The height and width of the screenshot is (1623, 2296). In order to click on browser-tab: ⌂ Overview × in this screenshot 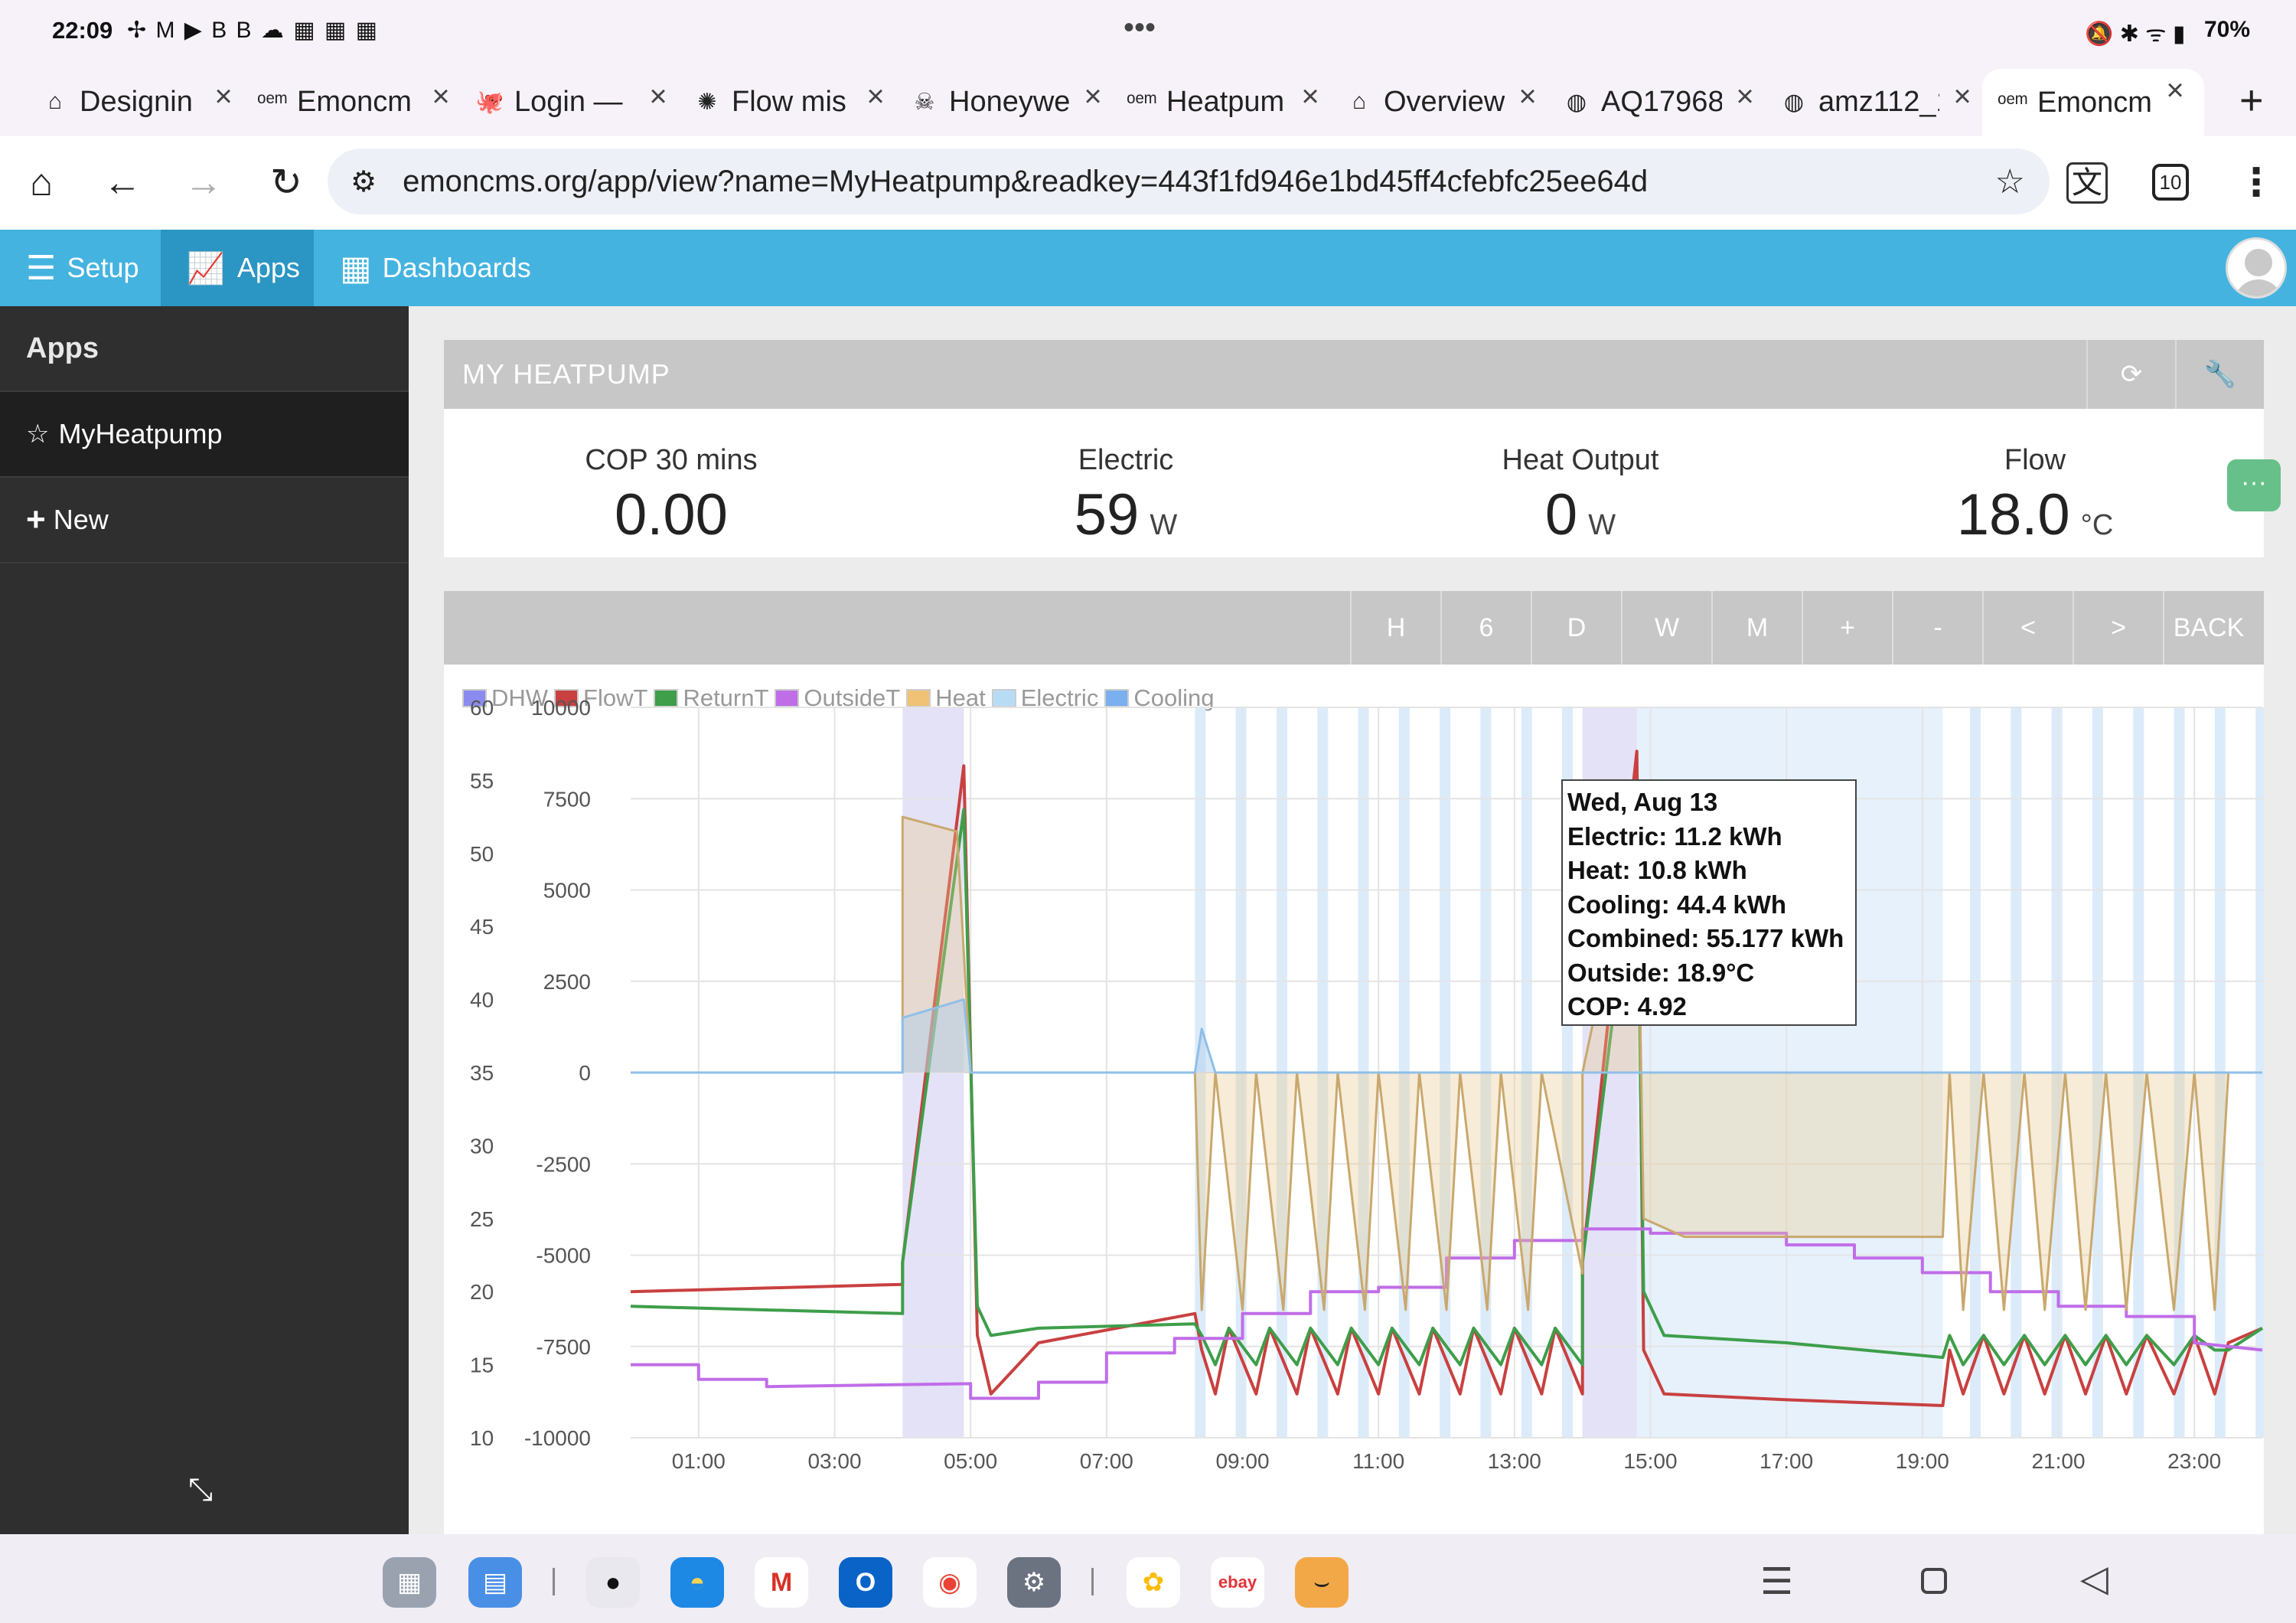, I will do `click(1443, 102)`.